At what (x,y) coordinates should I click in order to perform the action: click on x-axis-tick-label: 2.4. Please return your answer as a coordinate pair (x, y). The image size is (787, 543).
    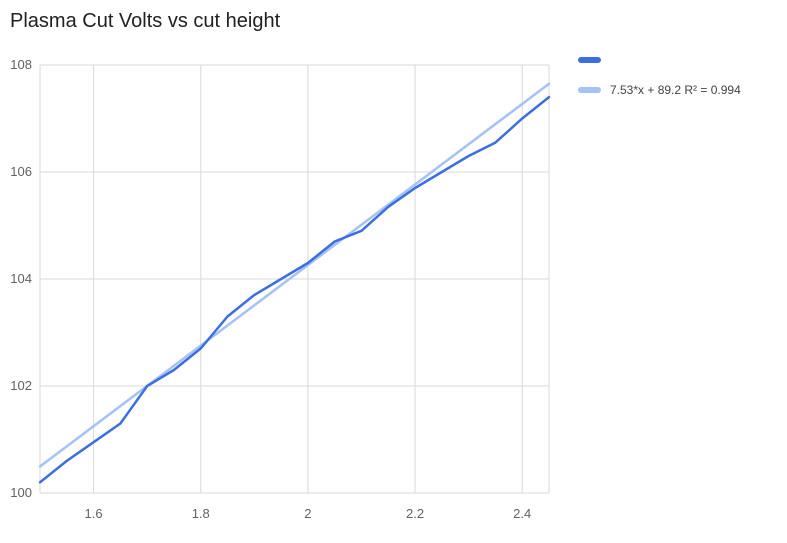
    Looking at the image, I should click on (522, 513).